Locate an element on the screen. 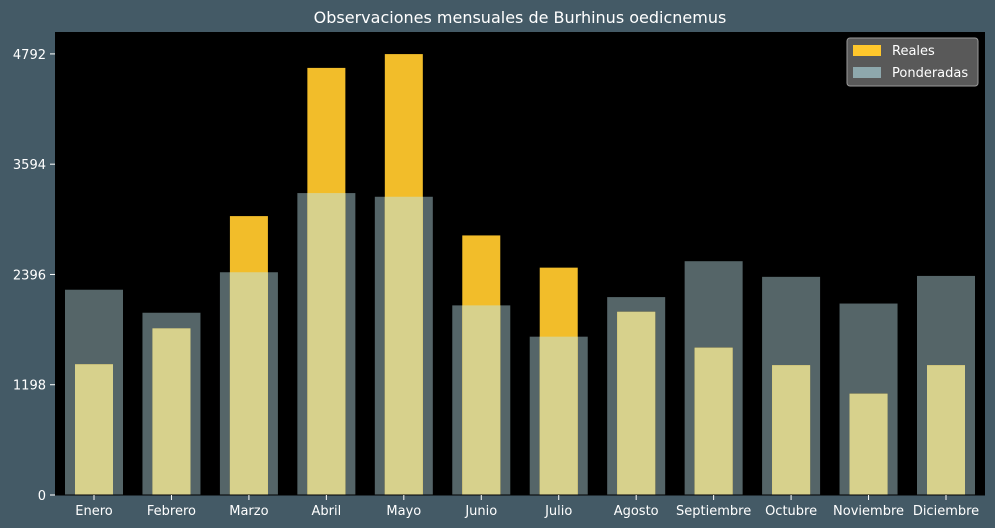 The image size is (995, 528). overlap-bar-septiembre is located at coordinates (713, 421).